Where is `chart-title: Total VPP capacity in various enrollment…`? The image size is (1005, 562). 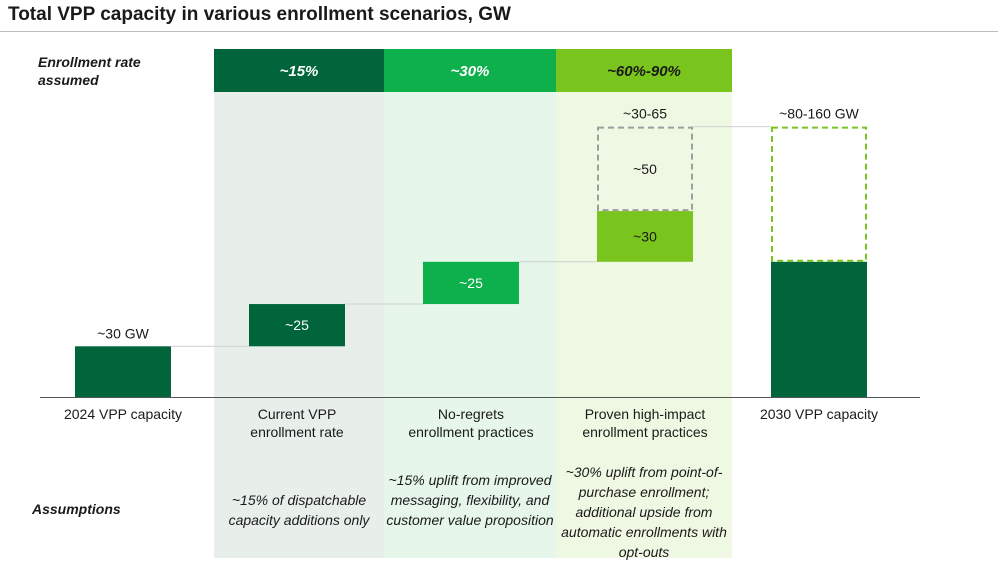
chart-title: Total VPP capacity in various enrollment… is located at coordinates (259, 14).